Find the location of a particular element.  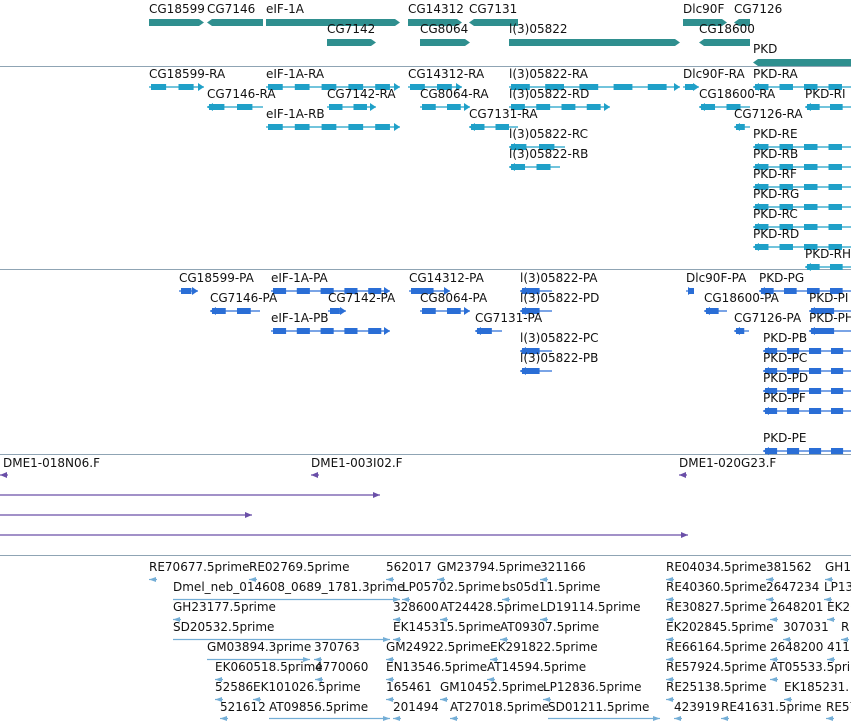

feature-label: CG7142-RA is located at coordinates (361, 94).